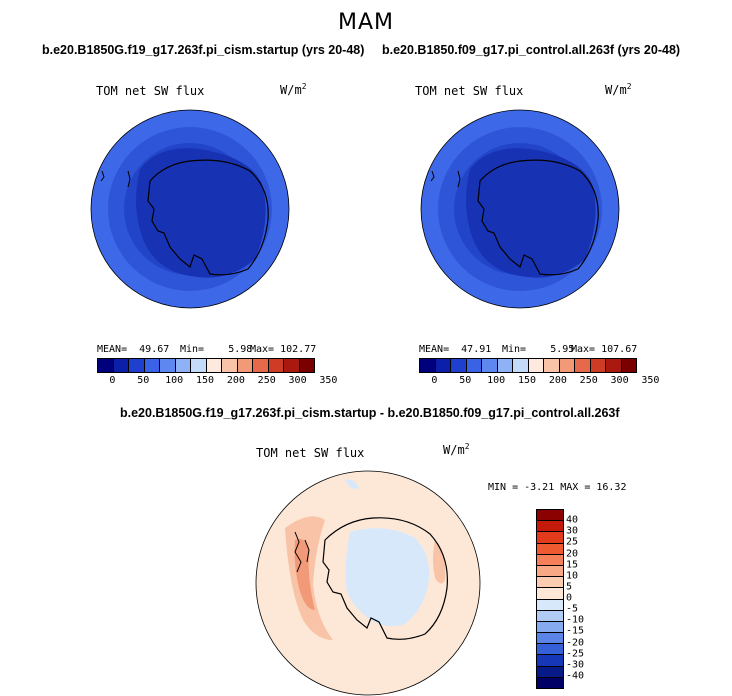 This screenshot has height=696, width=732. Describe the element at coordinates (575, 654) in the screenshot. I see `diff-colorbar-label: -25` at that location.